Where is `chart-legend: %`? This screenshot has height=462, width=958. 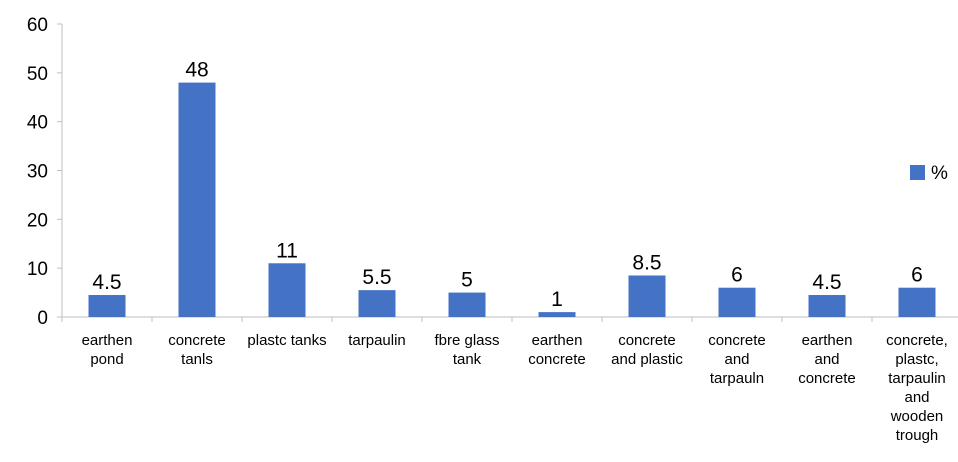
chart-legend: % is located at coordinates (929, 173).